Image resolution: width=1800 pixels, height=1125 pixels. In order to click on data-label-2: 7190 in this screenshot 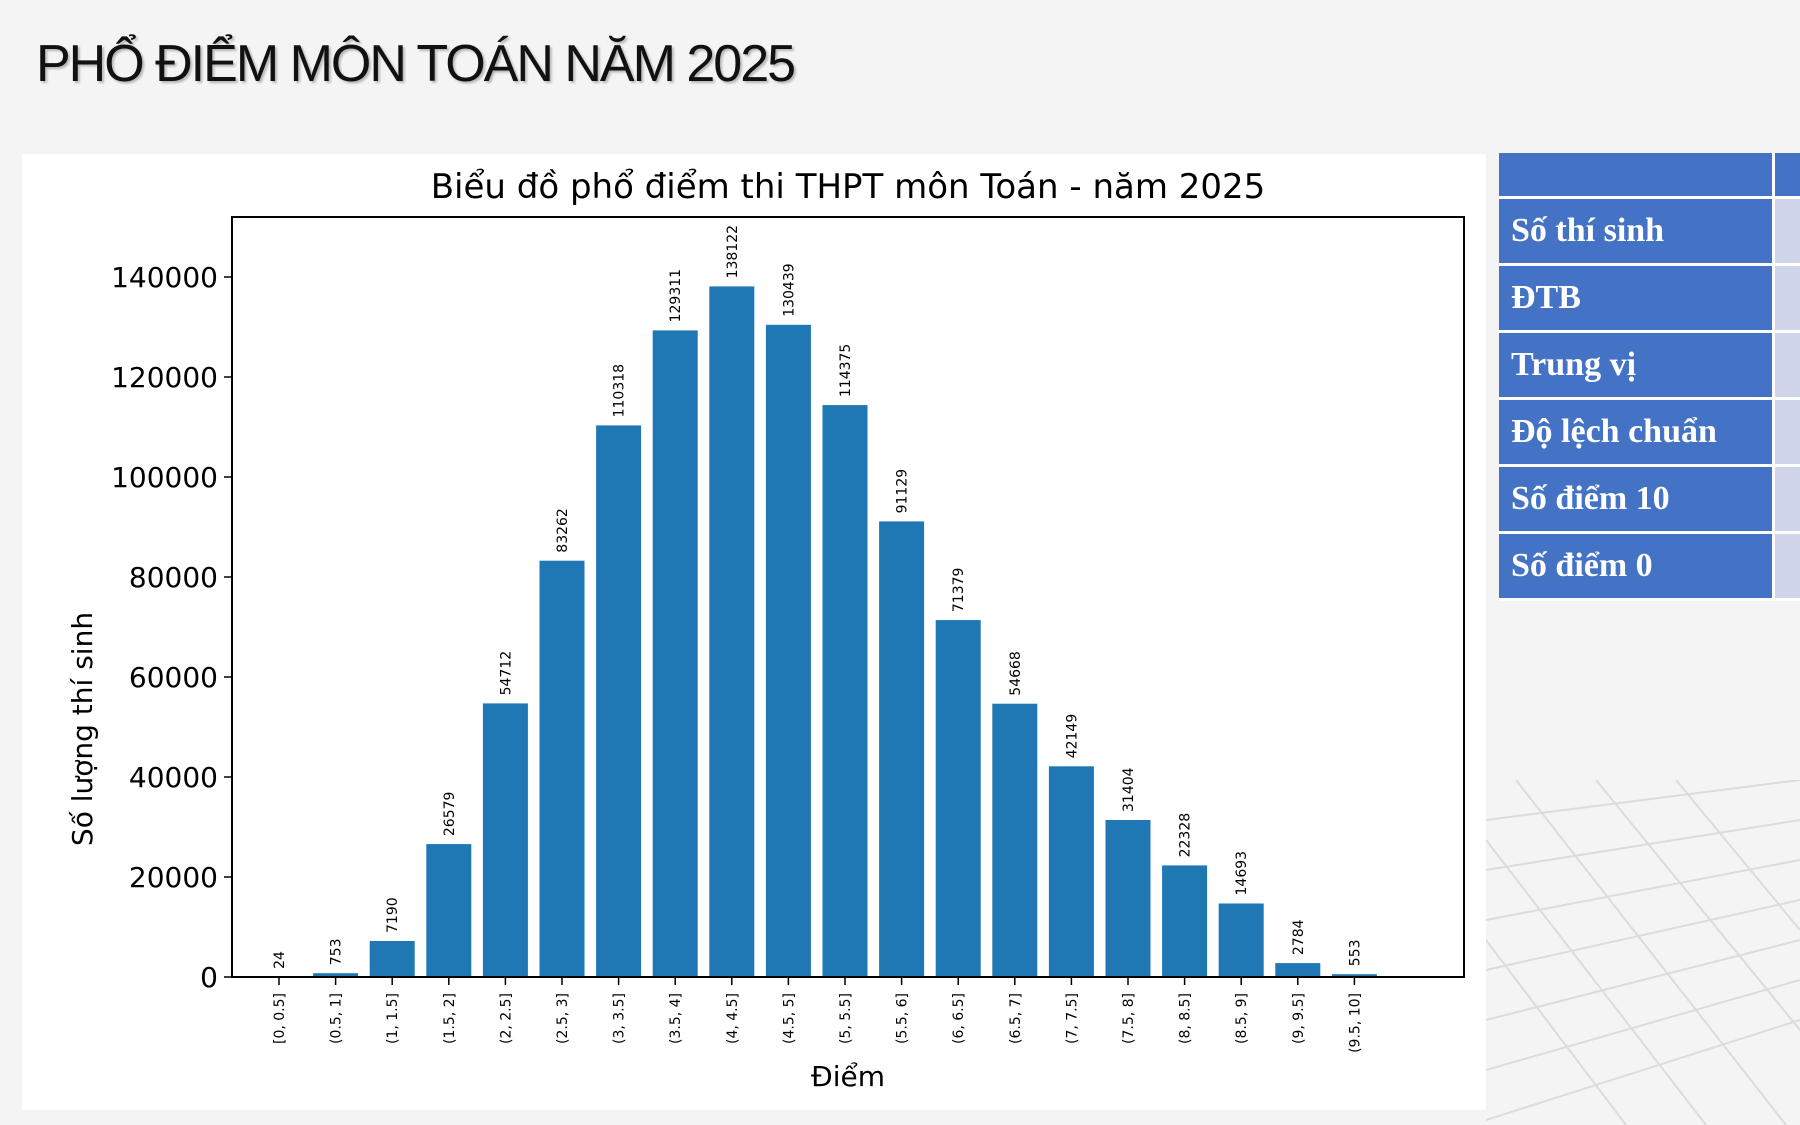, I will do `click(393, 915)`.